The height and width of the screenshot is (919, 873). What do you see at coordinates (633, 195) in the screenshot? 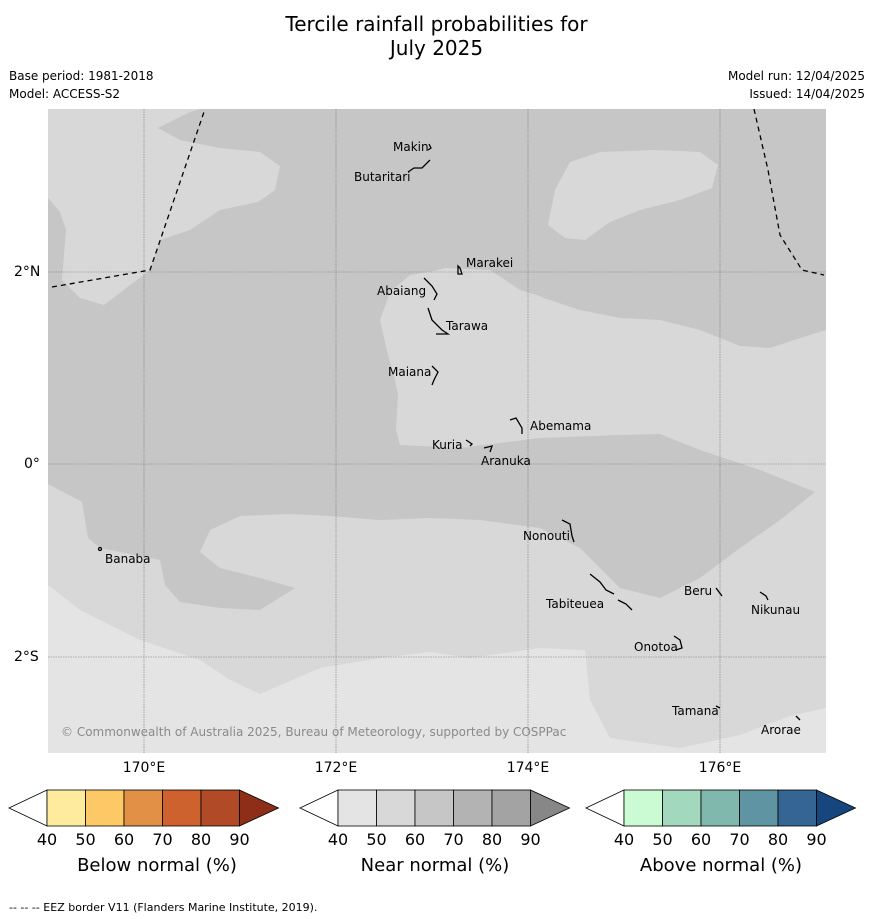
I see `region-near-40-50-east` at bounding box center [633, 195].